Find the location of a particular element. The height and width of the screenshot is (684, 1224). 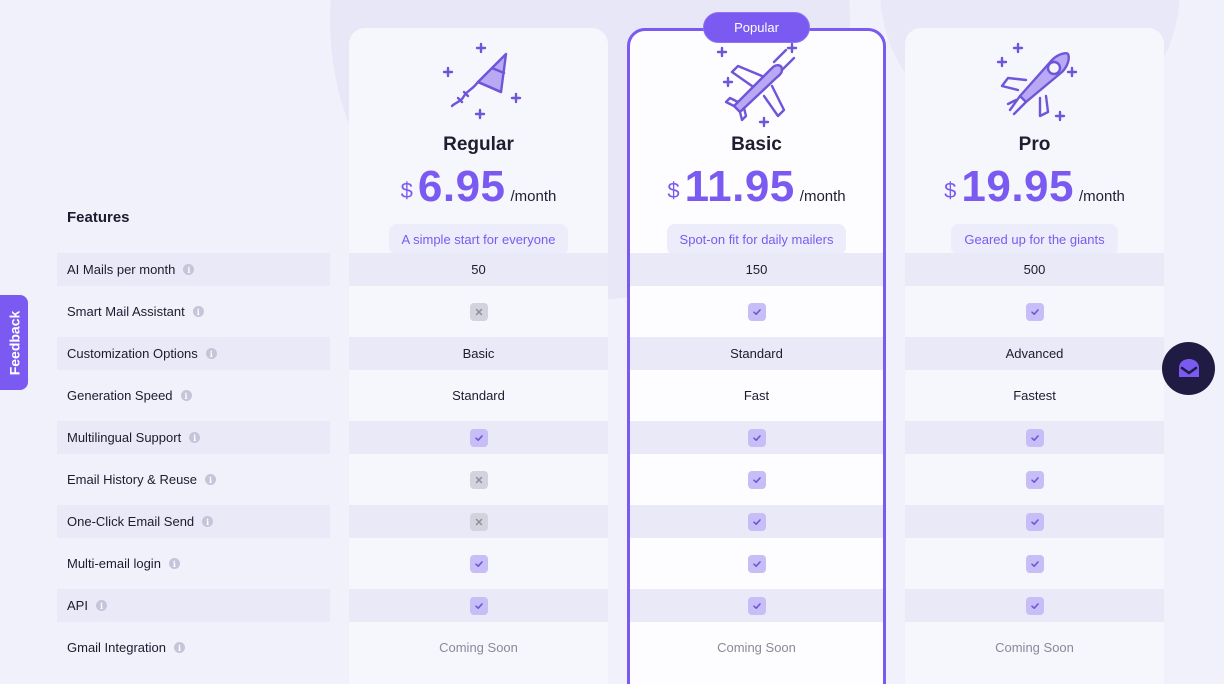

feature-value-basic: Coming Soon is located at coordinates (756, 647).